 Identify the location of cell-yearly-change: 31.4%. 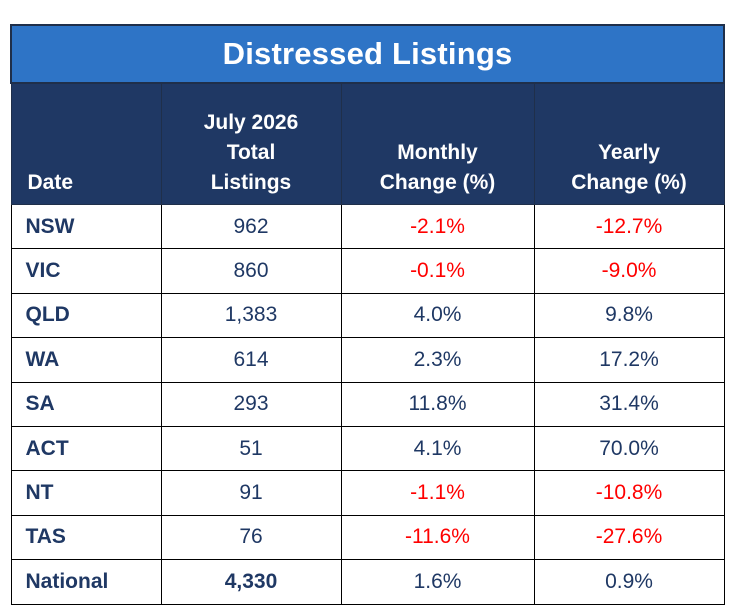
(629, 404).